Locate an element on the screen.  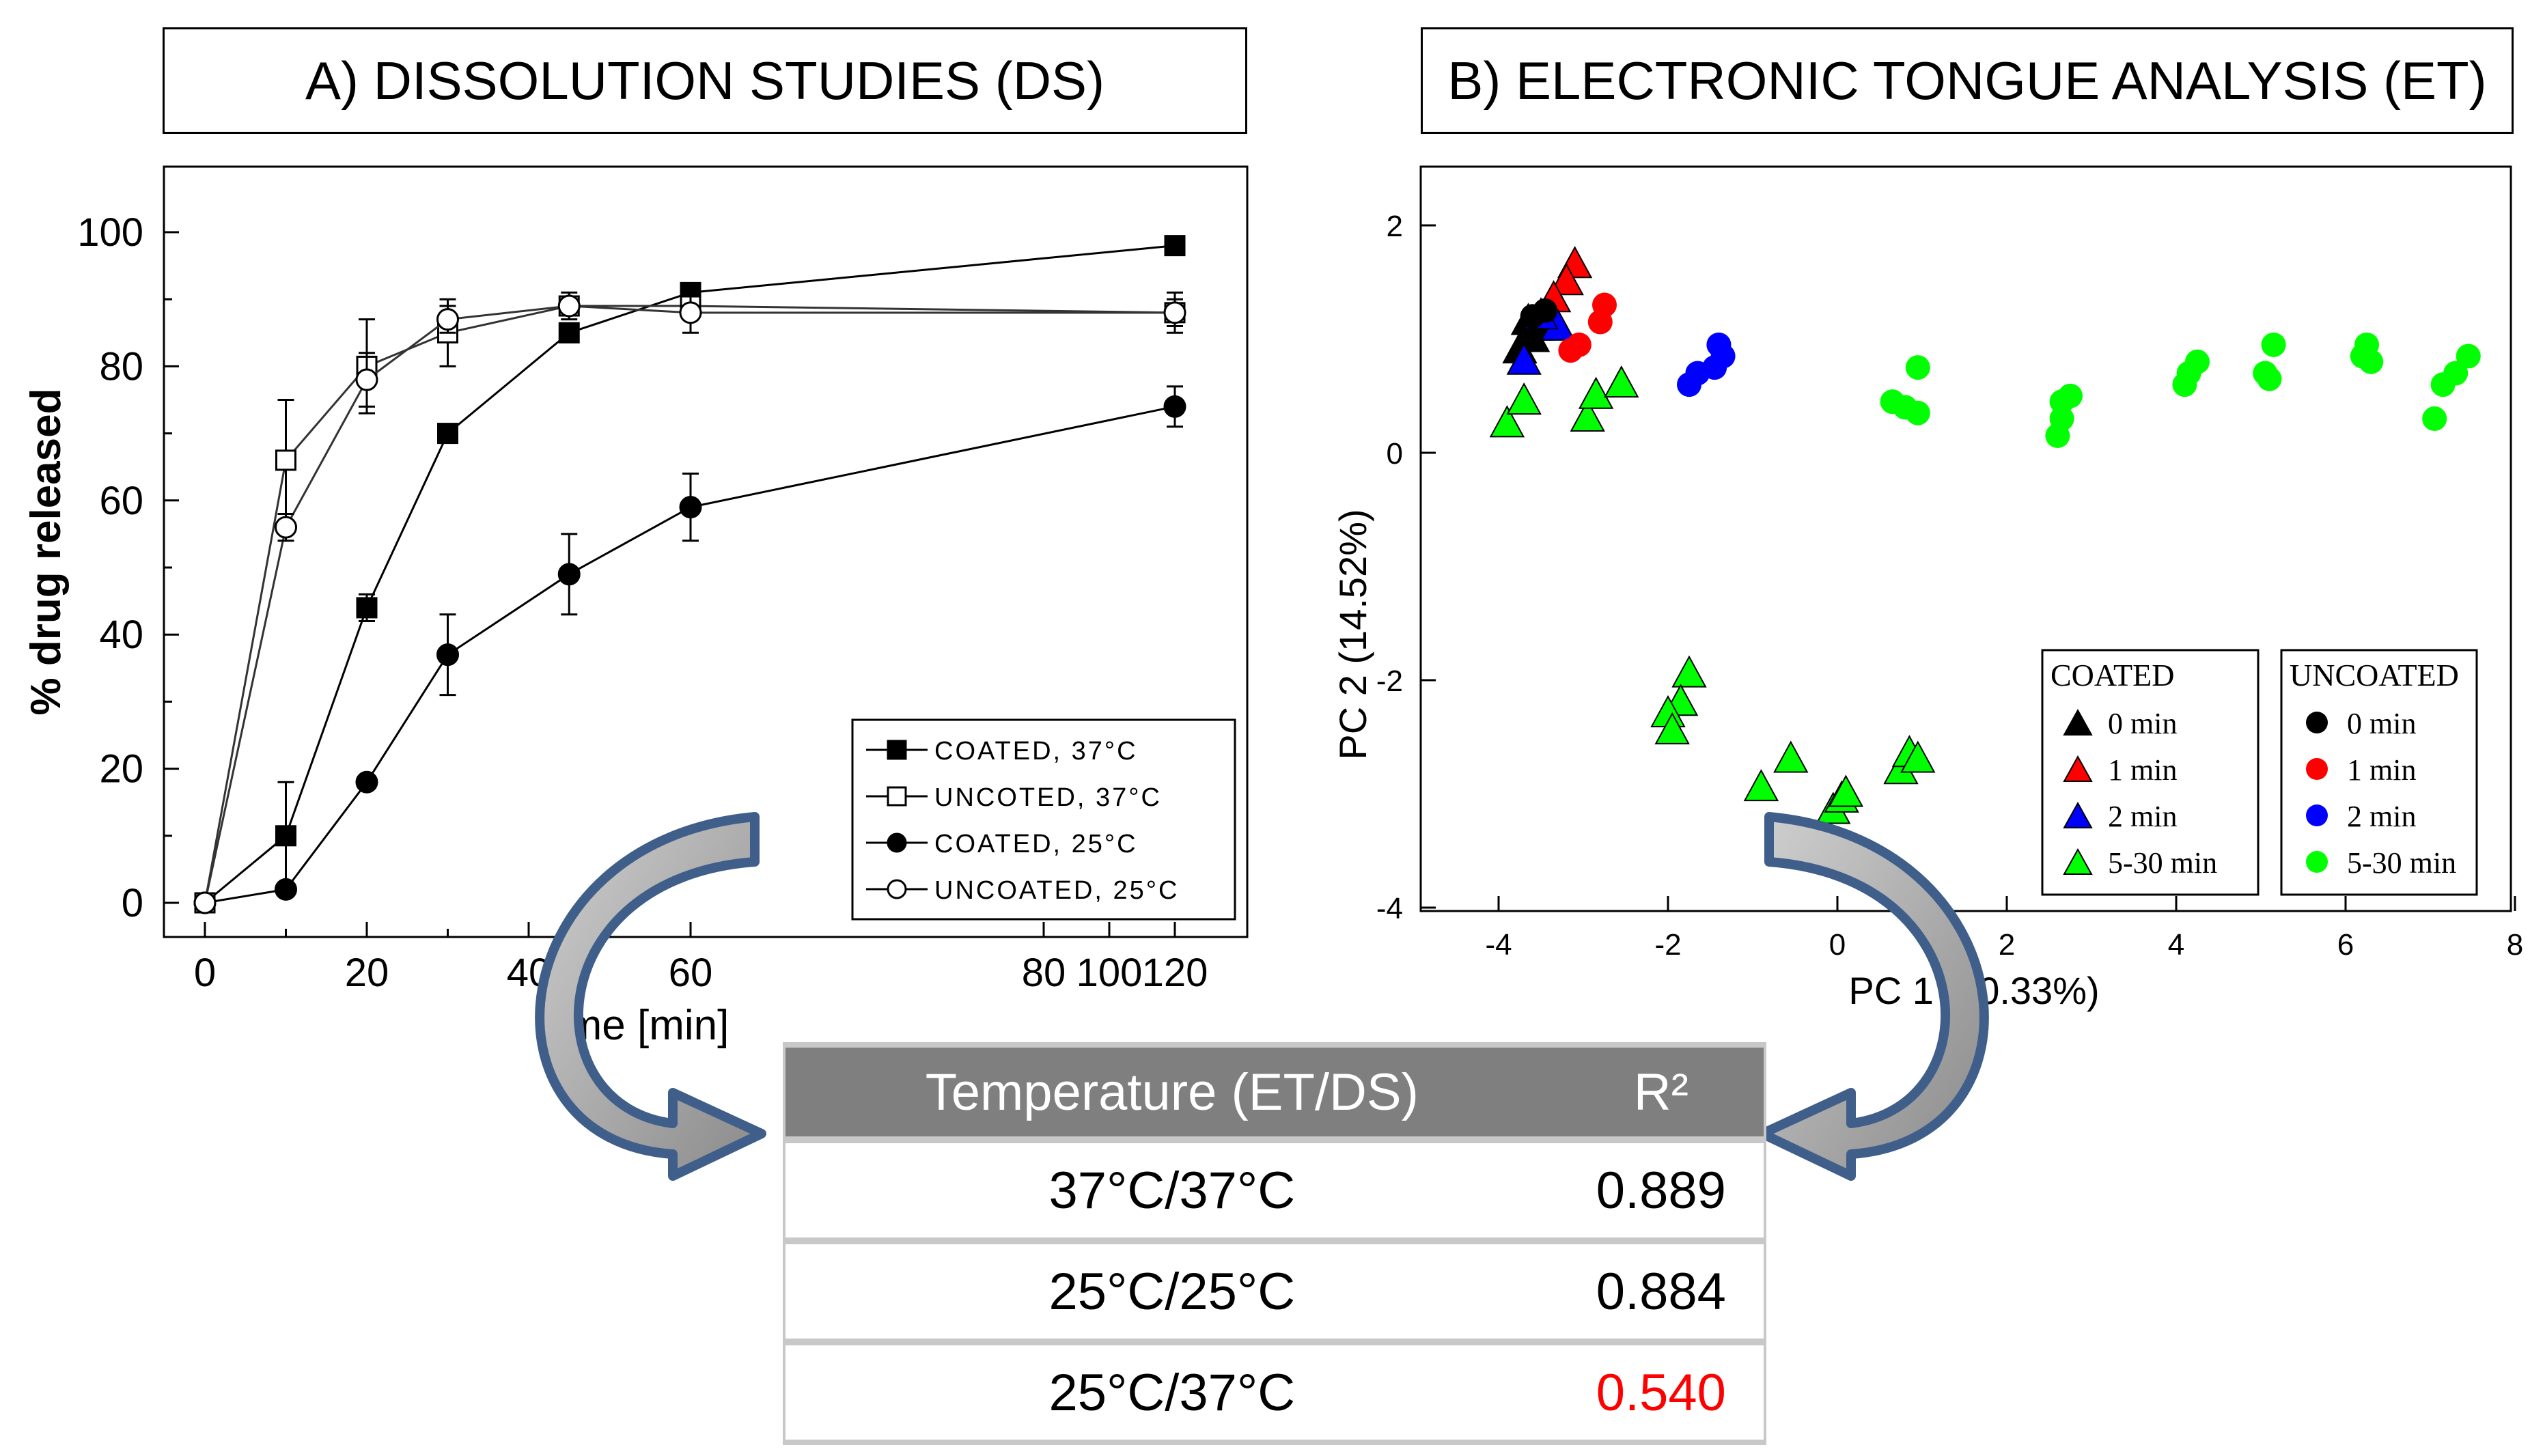
y-tick-label: 2 is located at coordinates (1395, 226).